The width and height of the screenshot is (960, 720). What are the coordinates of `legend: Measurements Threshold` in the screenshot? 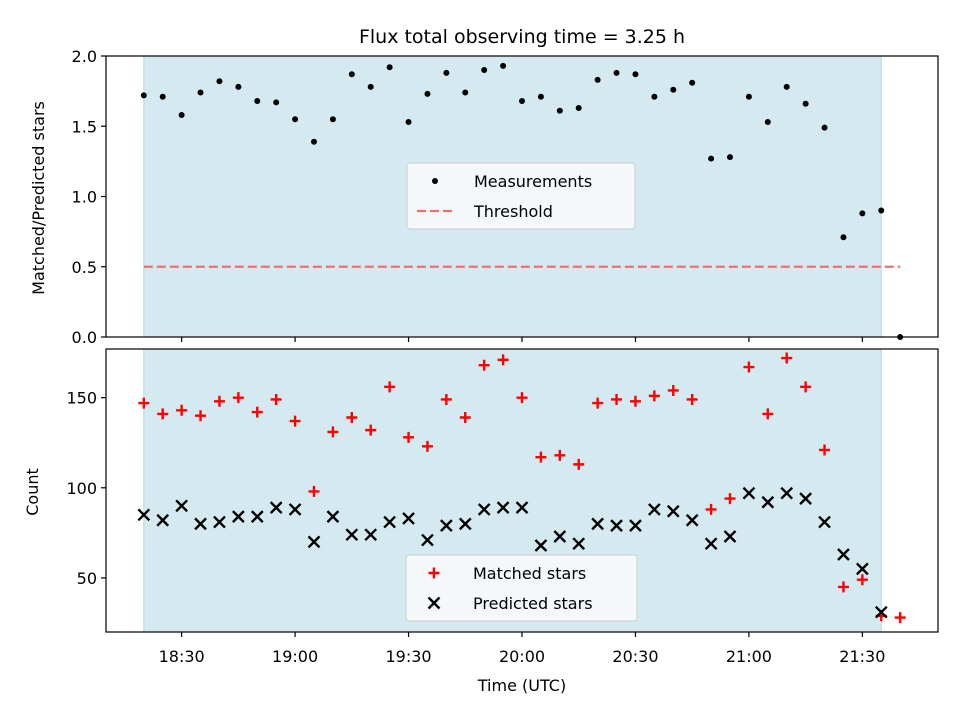 It's located at (521, 196).